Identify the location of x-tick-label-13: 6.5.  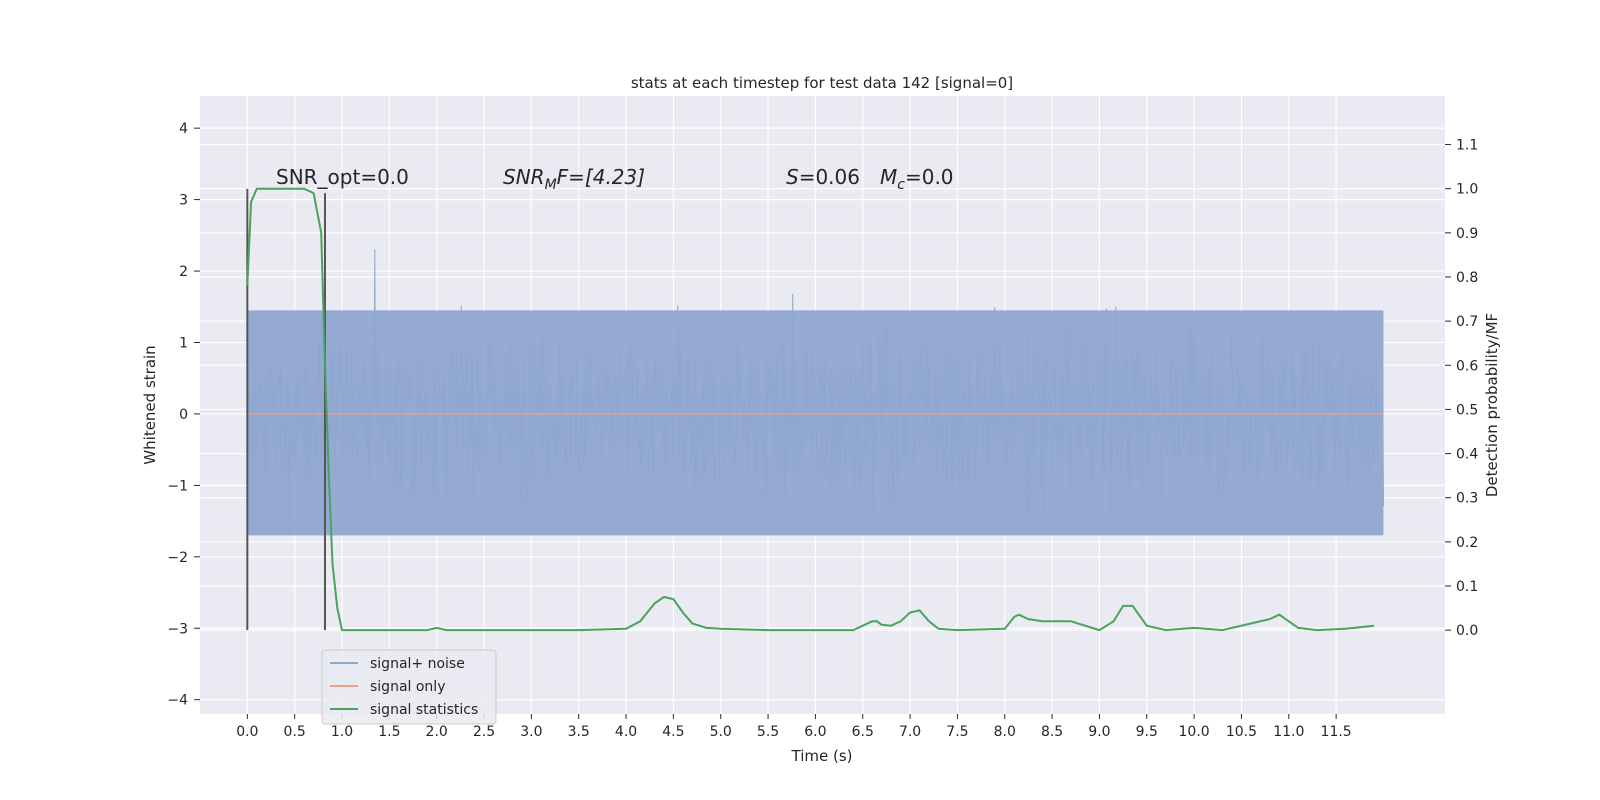
(863, 732).